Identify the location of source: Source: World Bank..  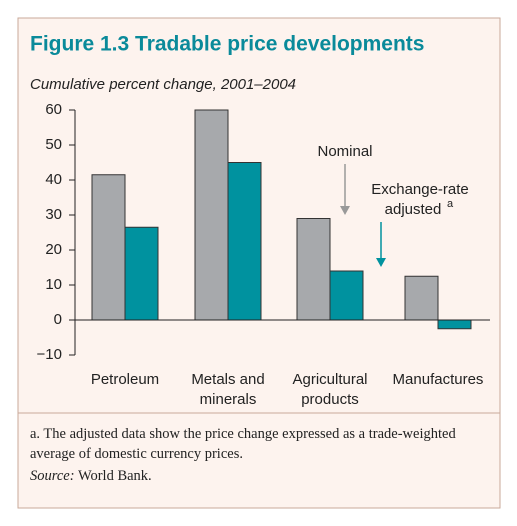
(260, 476).